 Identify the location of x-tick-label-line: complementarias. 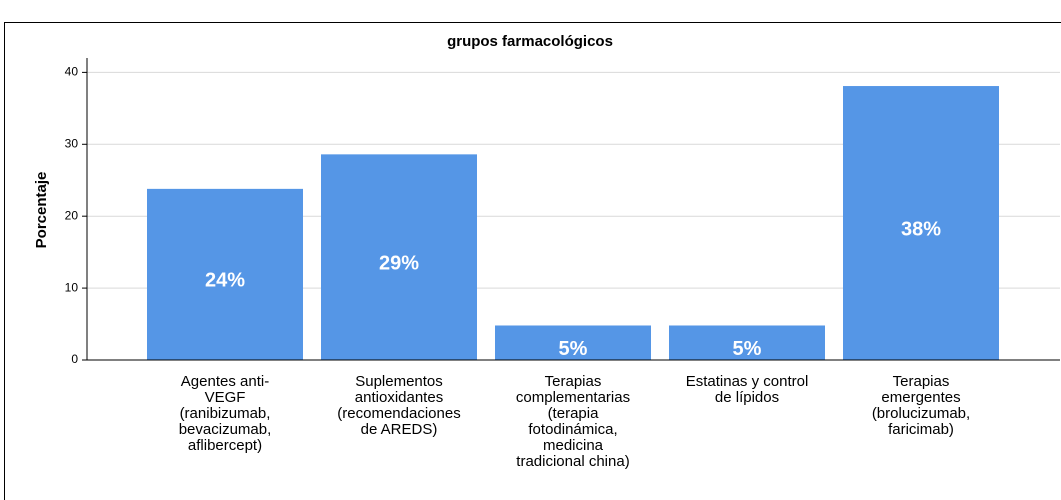
(573, 397).